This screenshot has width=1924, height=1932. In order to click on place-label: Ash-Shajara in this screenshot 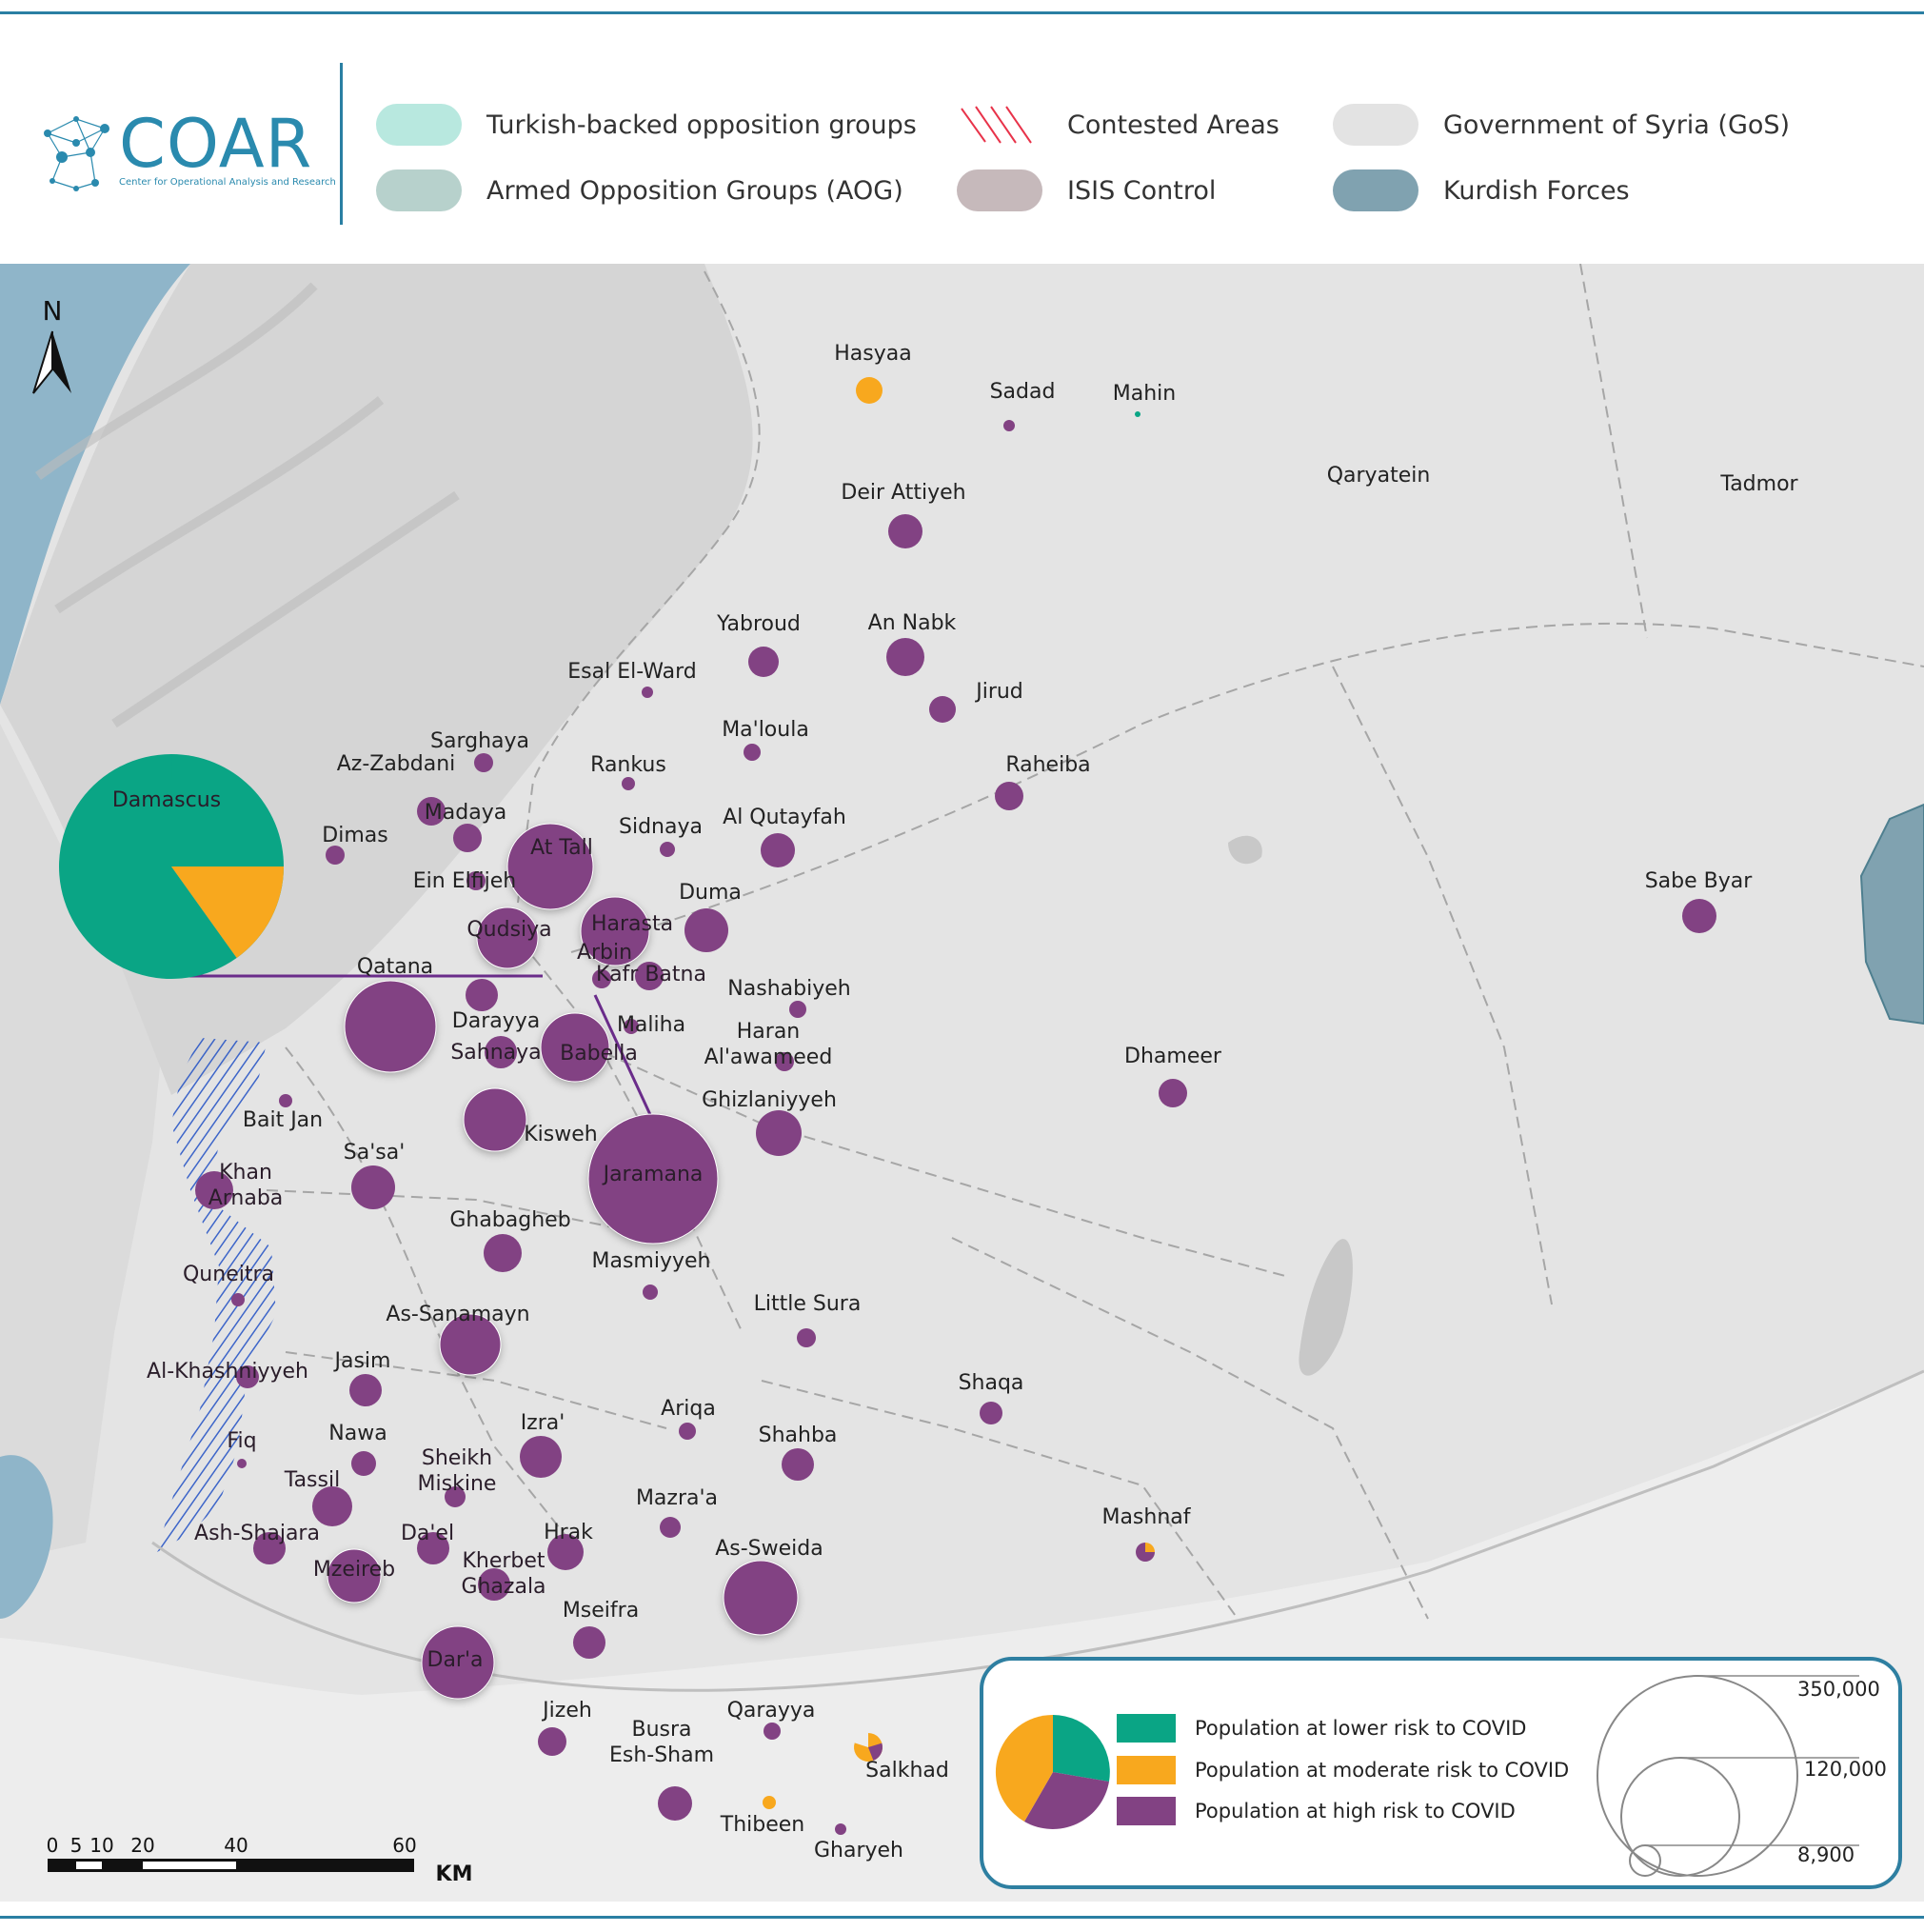, I will do `click(257, 1533)`.